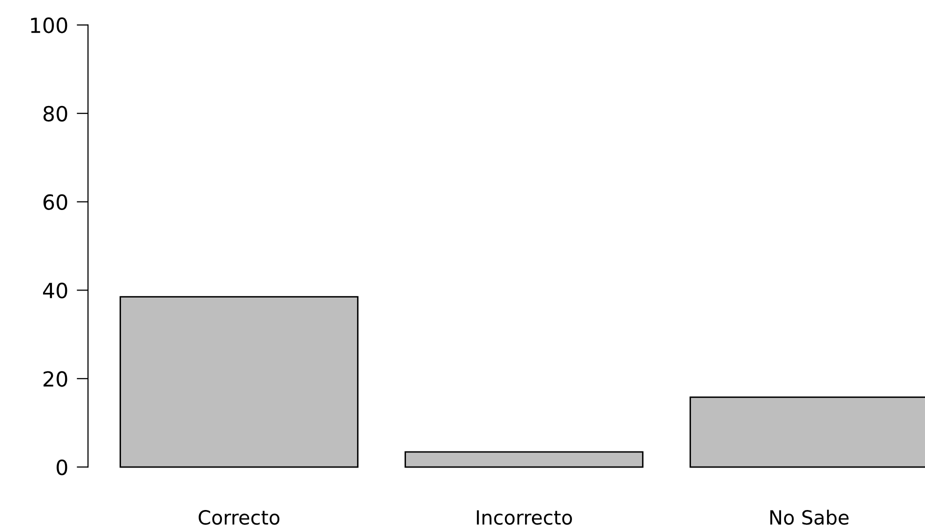 The height and width of the screenshot is (525, 925). Describe the element at coordinates (49, 25) in the screenshot. I see `y-tick-label: 100` at that location.